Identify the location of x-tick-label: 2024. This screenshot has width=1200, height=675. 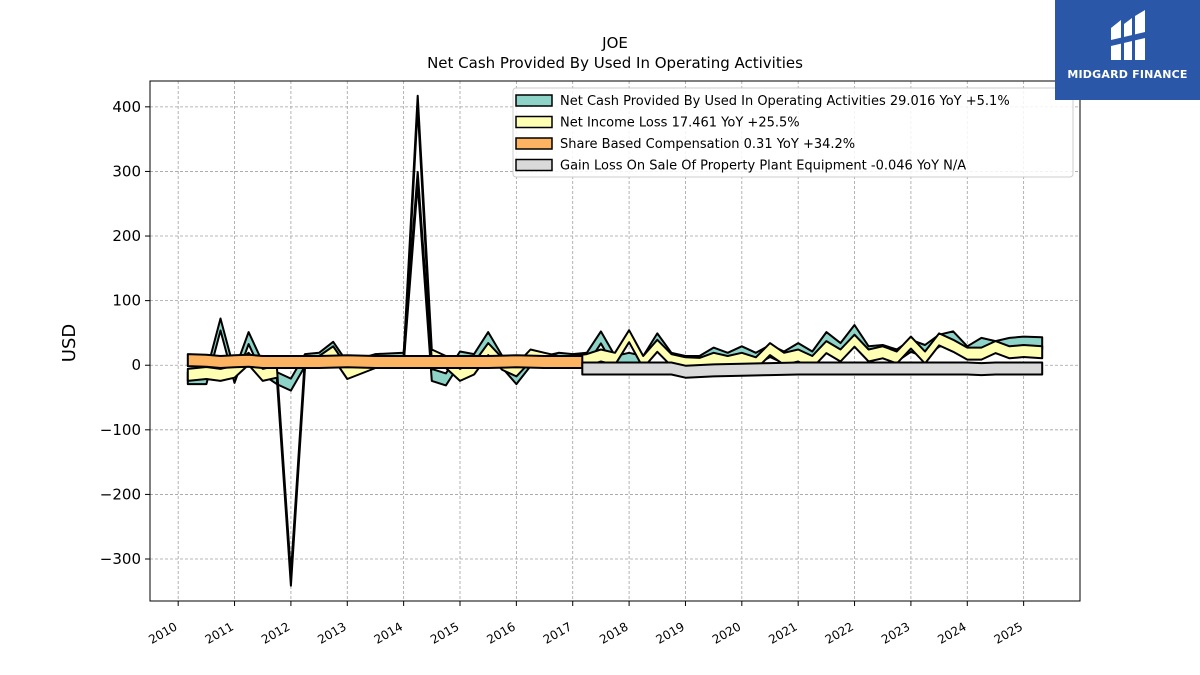
(951, 632).